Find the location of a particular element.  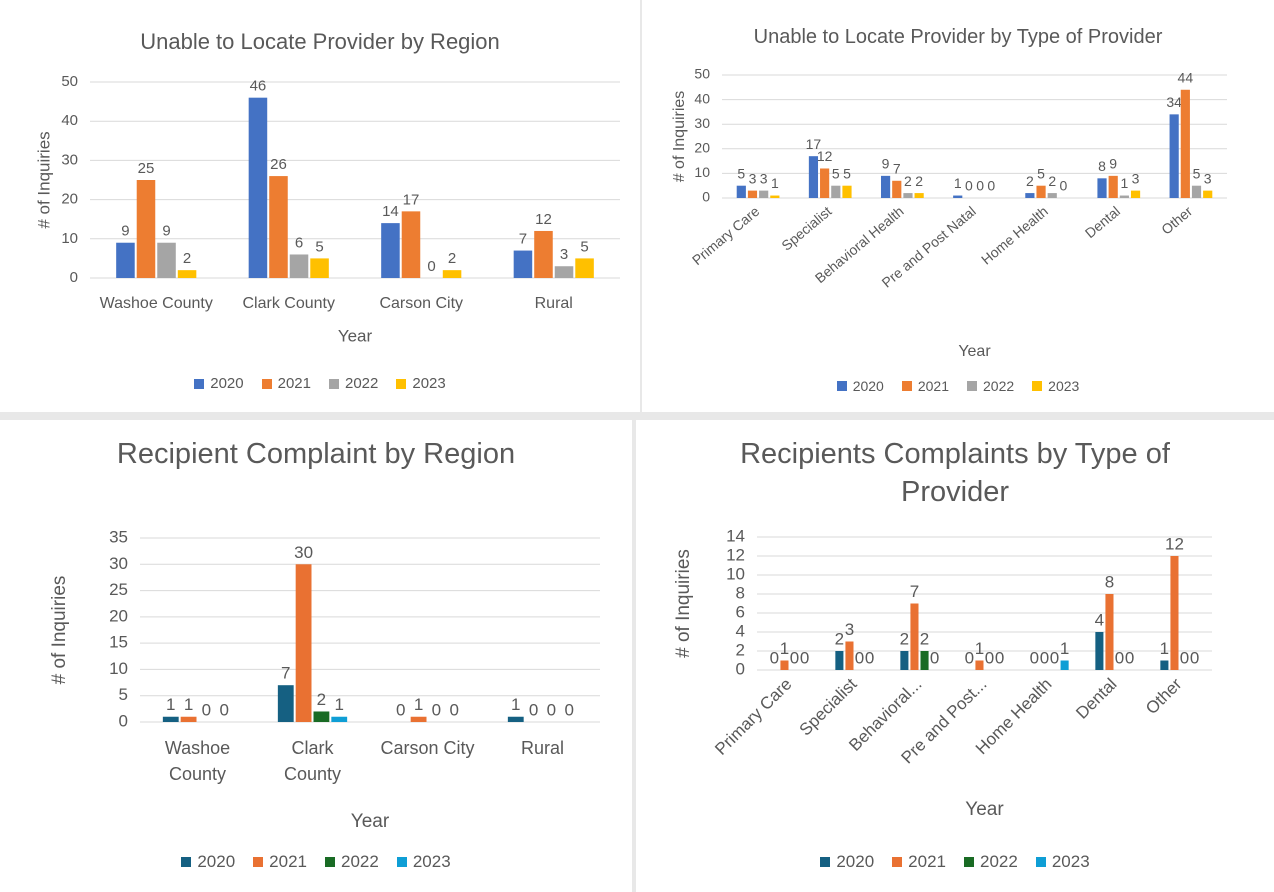

y-tick-label: 6 is located at coordinates (740, 611).